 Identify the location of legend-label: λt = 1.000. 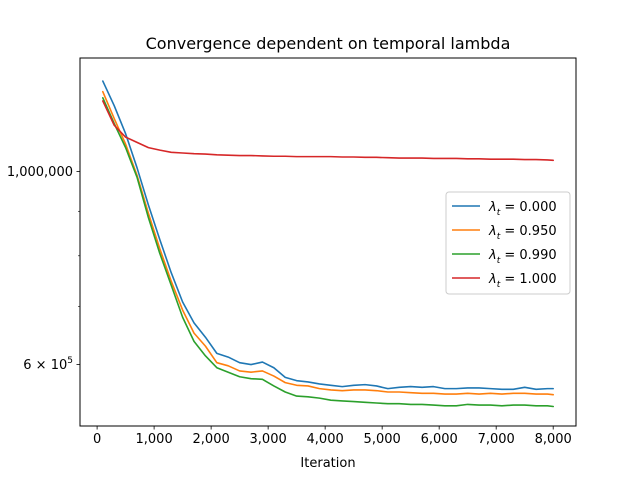
(522, 281).